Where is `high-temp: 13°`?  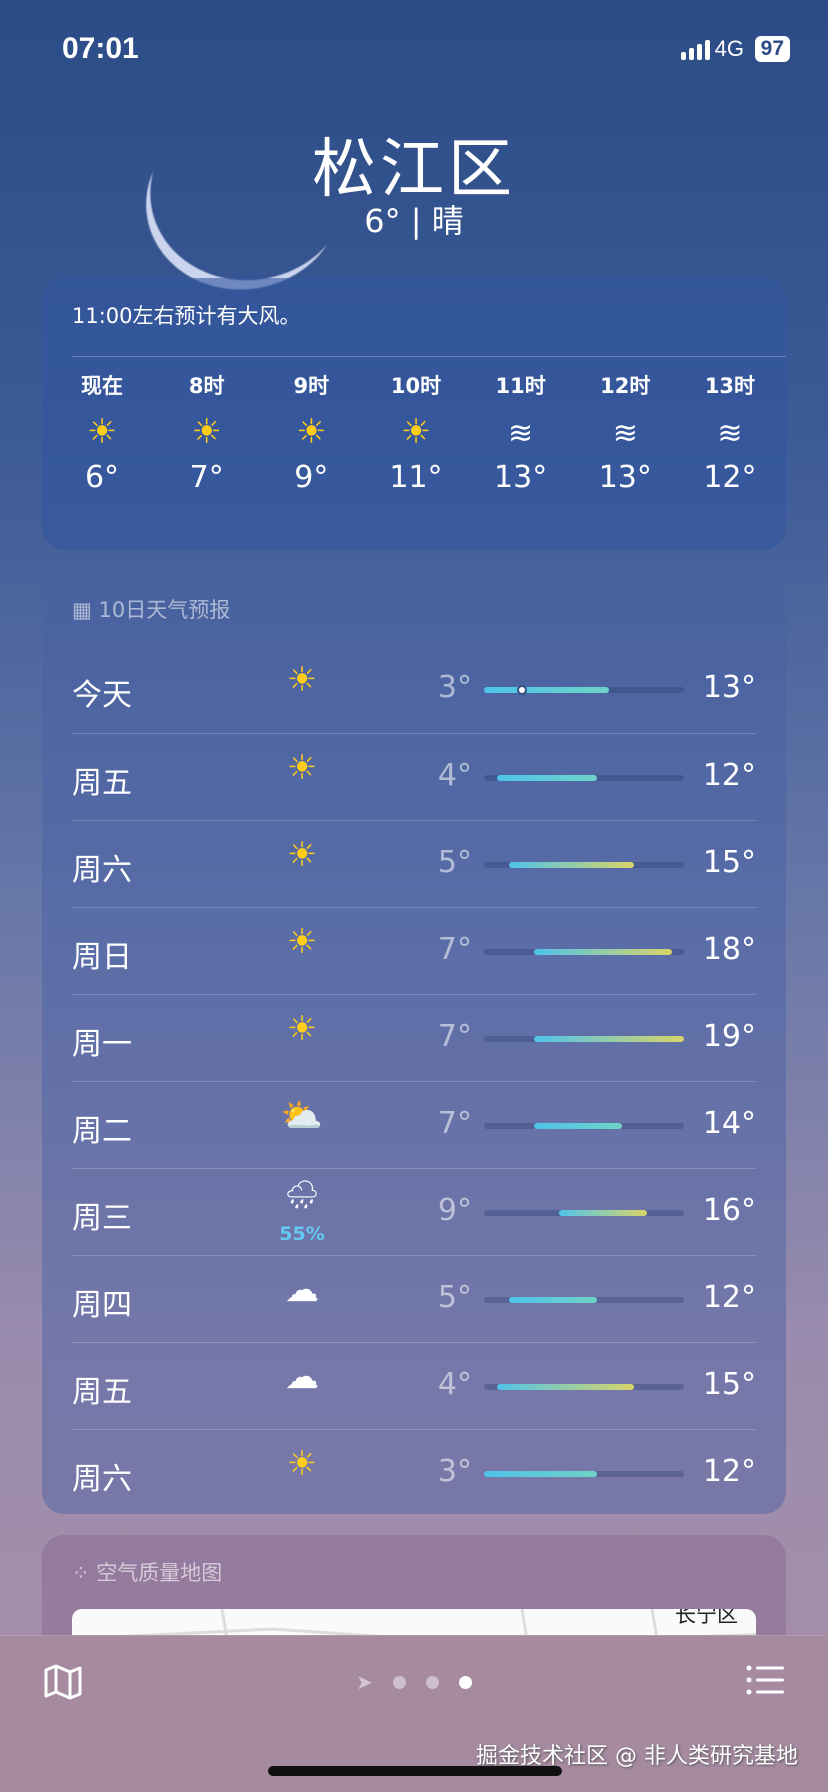 high-temp: 13° is located at coordinates (729, 687).